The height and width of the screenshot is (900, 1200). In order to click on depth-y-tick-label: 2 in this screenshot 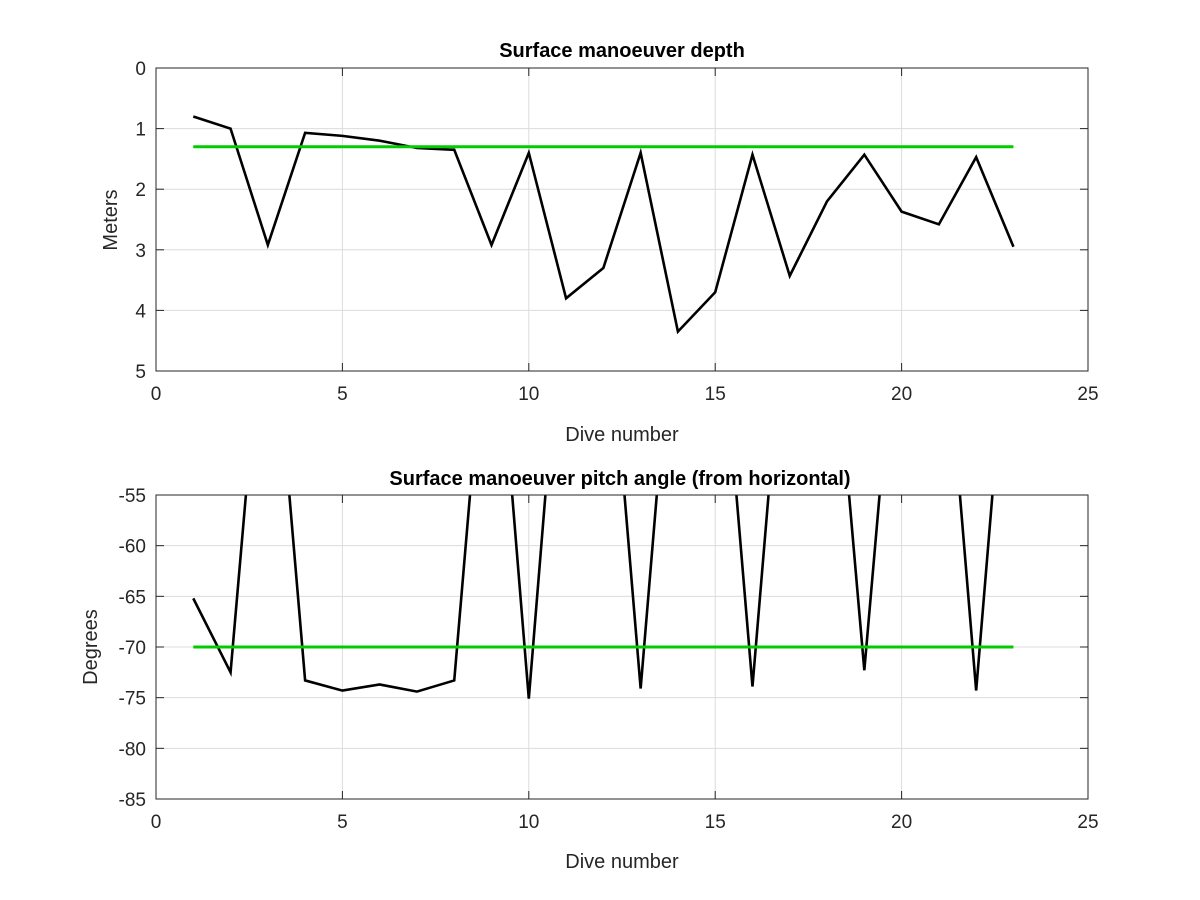, I will do `click(140, 190)`.